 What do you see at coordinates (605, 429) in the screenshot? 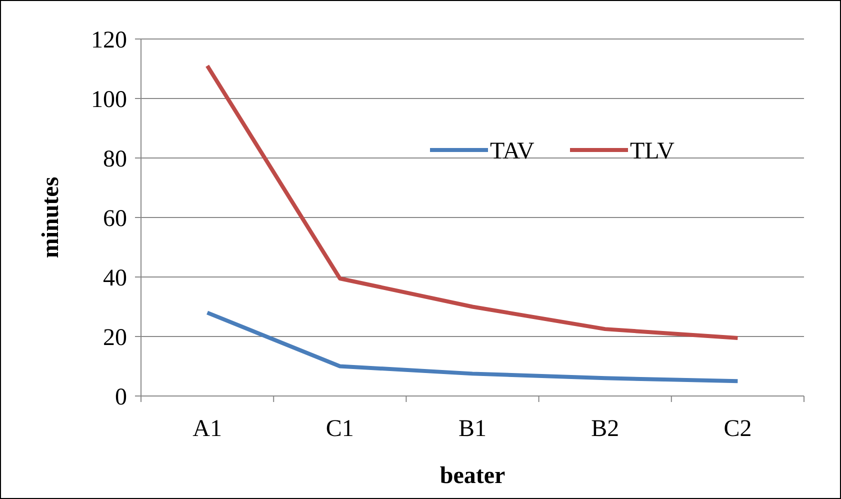
I see `x-tick-label: B2` at bounding box center [605, 429].